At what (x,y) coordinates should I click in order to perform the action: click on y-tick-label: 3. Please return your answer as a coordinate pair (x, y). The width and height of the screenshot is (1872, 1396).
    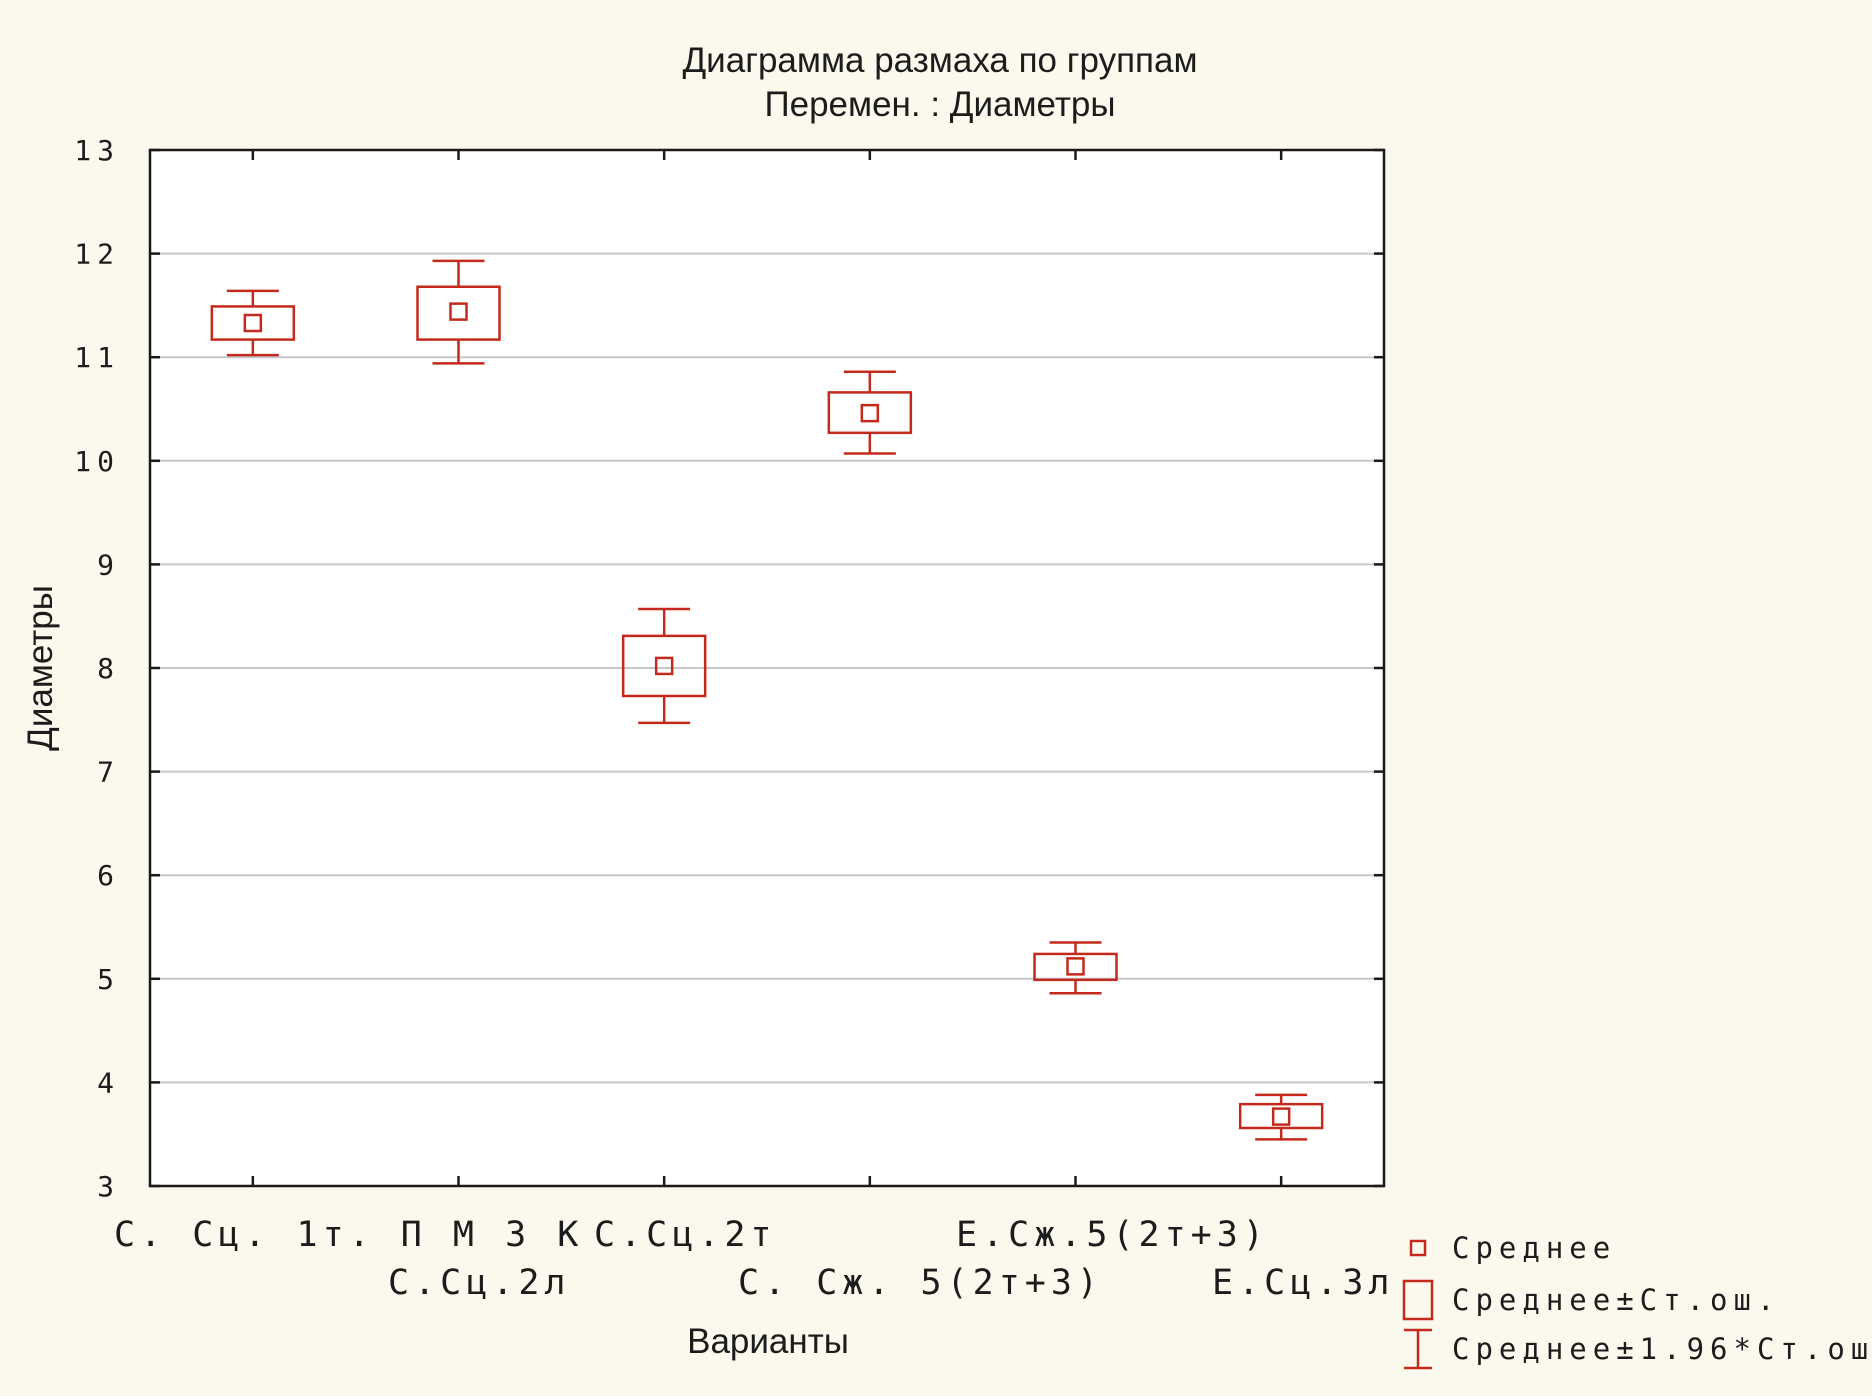
    Looking at the image, I should click on (108, 1186).